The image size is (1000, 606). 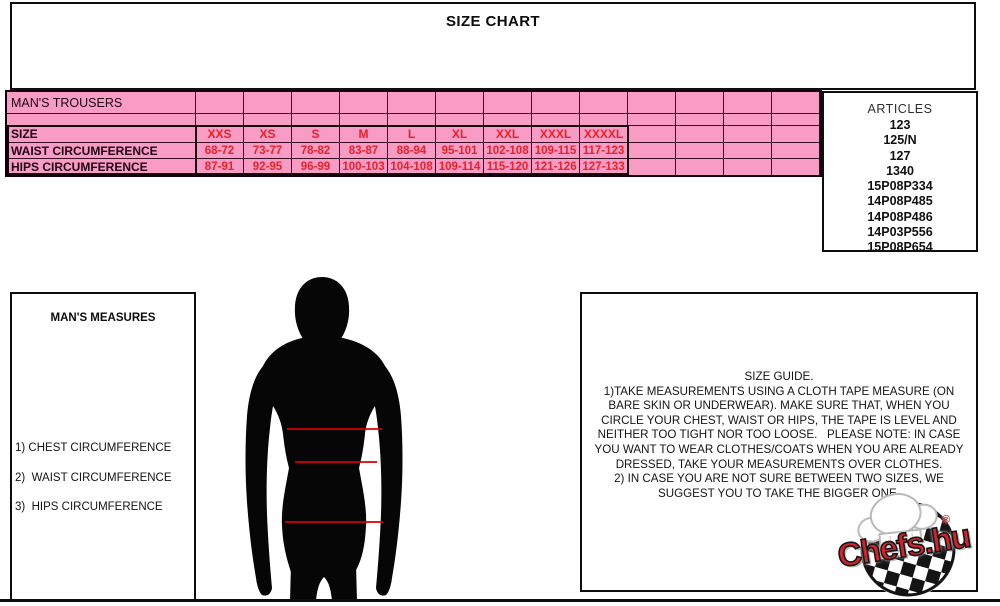 I want to click on size-cell: M, so click(x=364, y=134).